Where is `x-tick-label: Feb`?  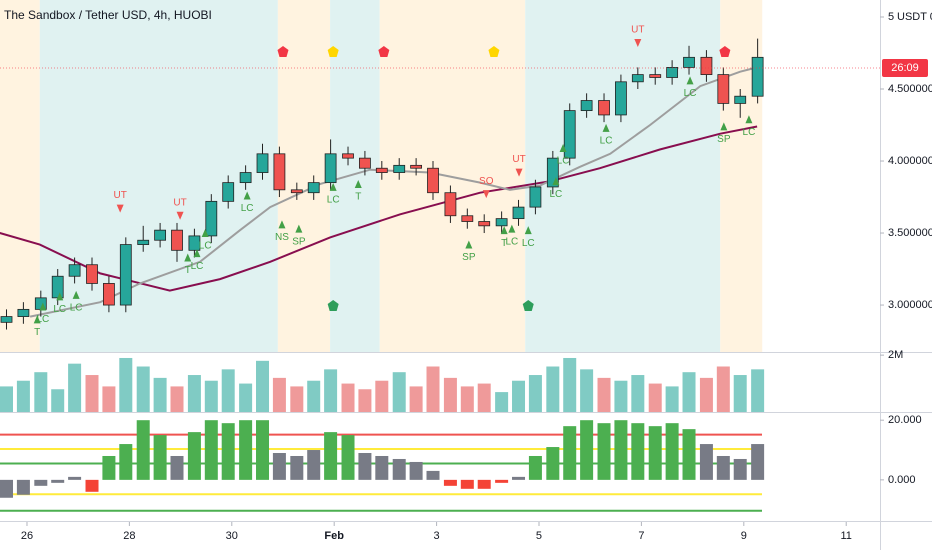 x-tick-label: Feb is located at coordinates (334, 536).